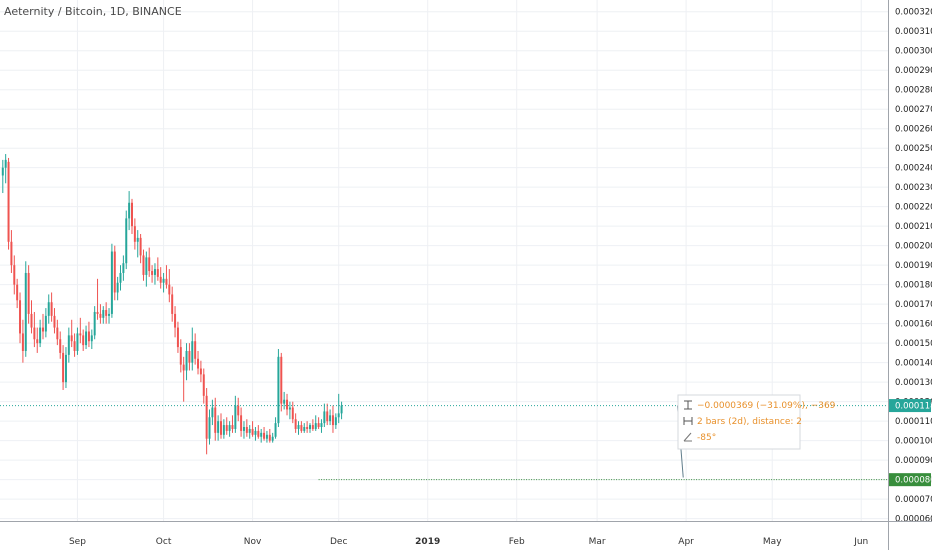 This screenshot has height=550, width=932. What do you see at coordinates (686, 542) in the screenshot?
I see `x-tick-label: Apr` at bounding box center [686, 542].